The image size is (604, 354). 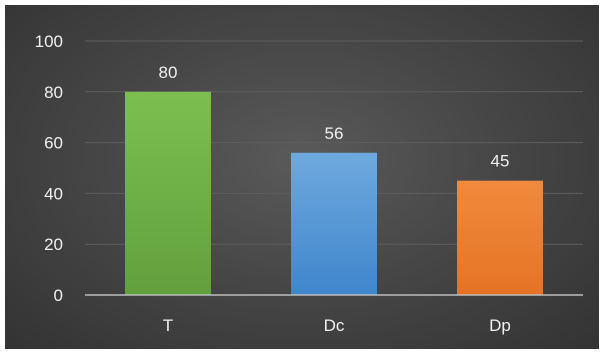 I want to click on x-category-label-dp: Dp, so click(x=500, y=325).